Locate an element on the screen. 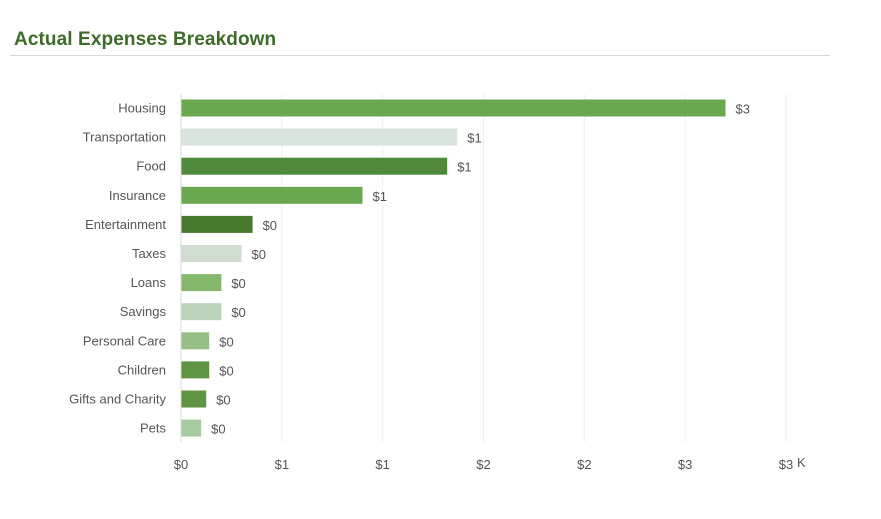  bar-food is located at coordinates (314, 166).